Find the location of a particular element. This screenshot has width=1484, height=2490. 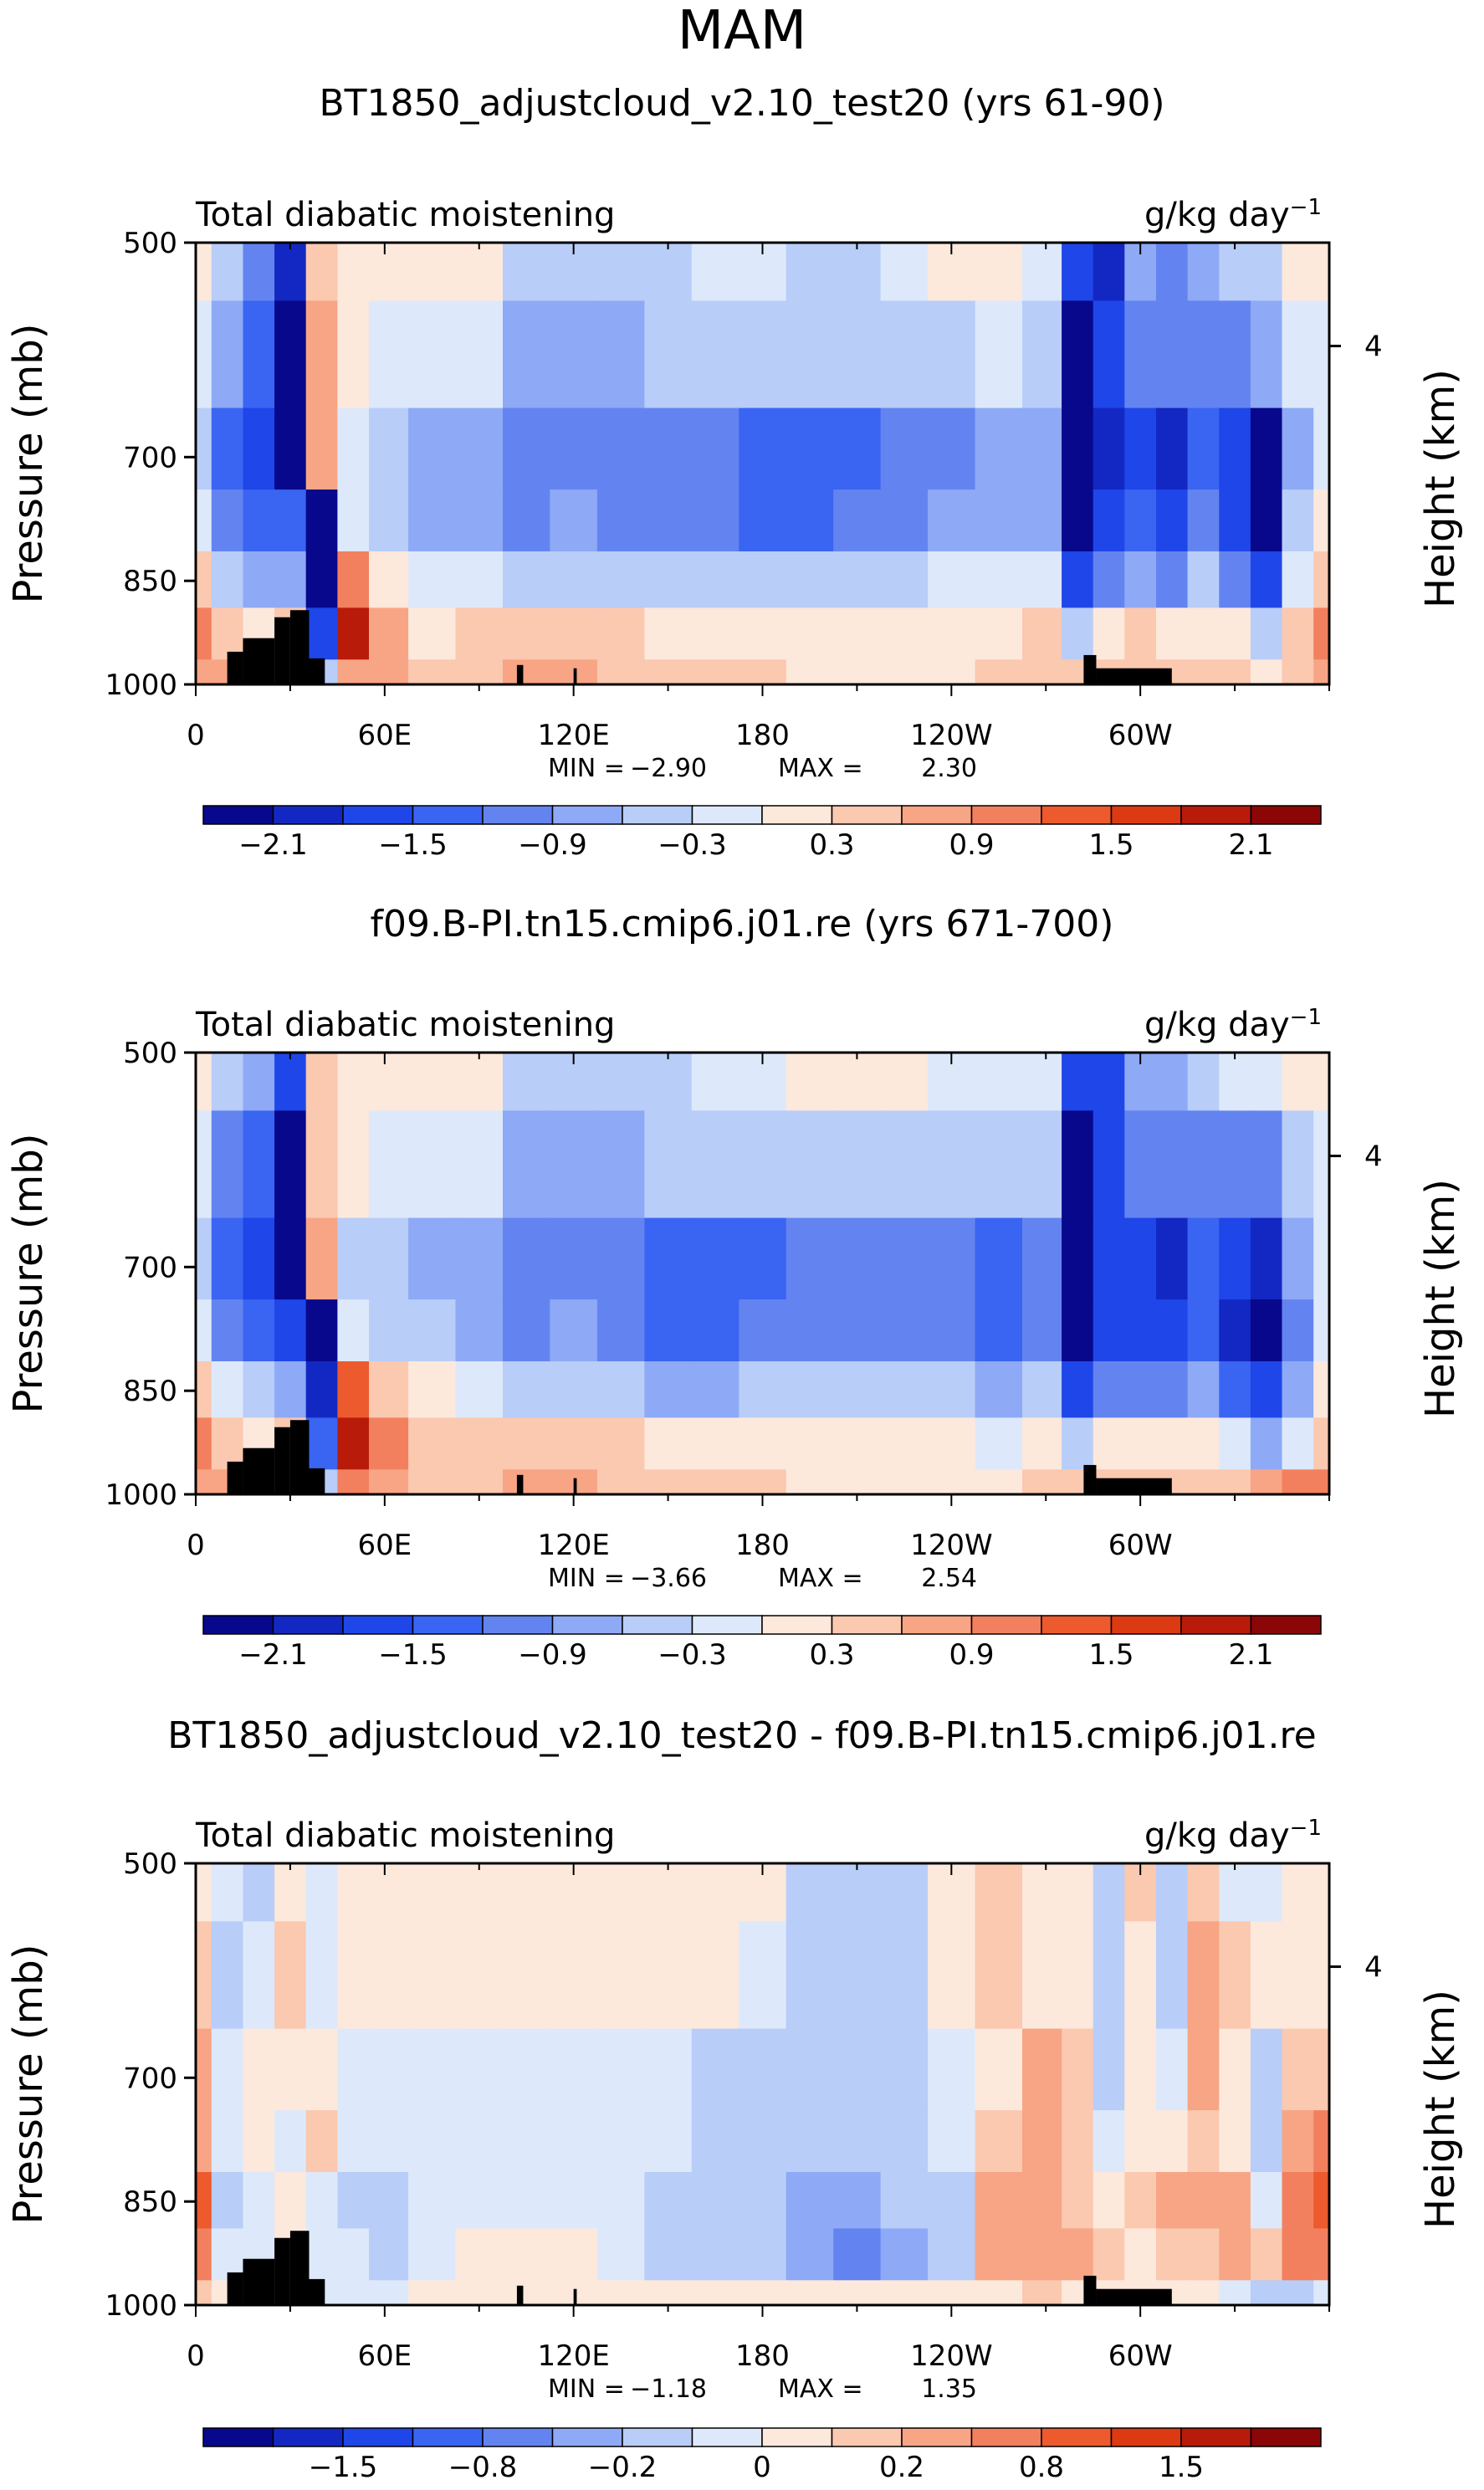

y-tick-label: 500 is located at coordinates (150, 1864).